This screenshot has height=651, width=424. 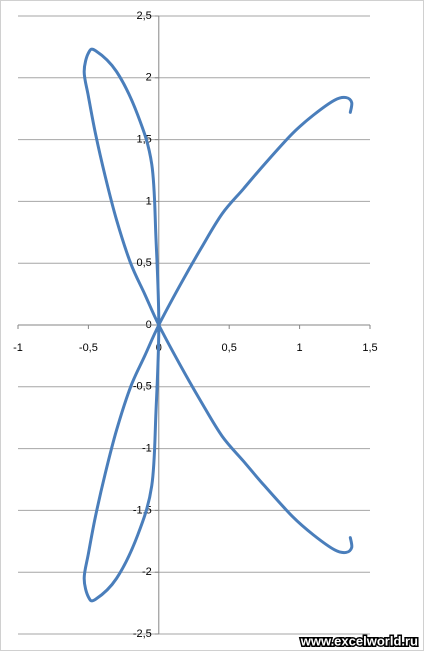 I want to click on x-tick-label: -1, so click(x=18, y=348).